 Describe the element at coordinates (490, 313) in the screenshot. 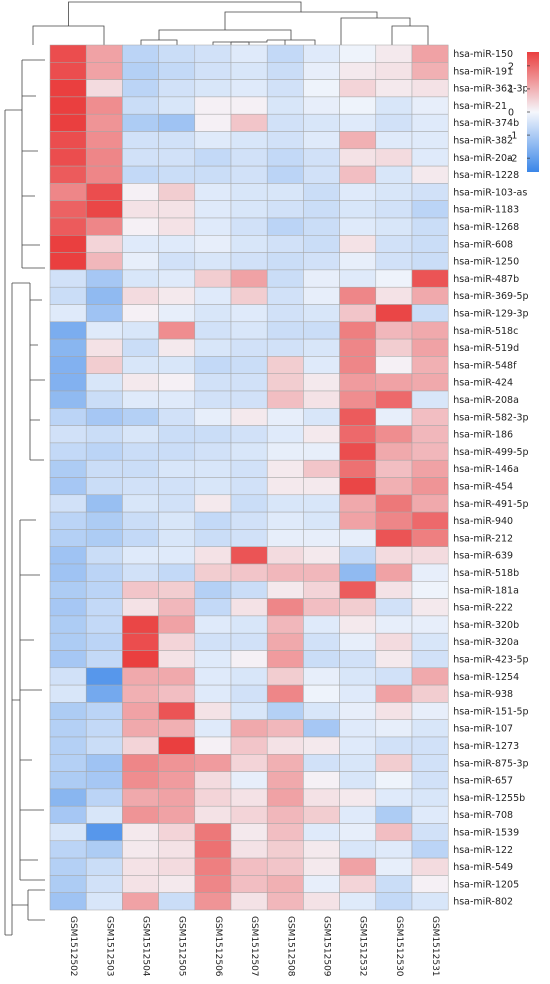

I see `row-label: hsa-miR-129-3p` at that location.